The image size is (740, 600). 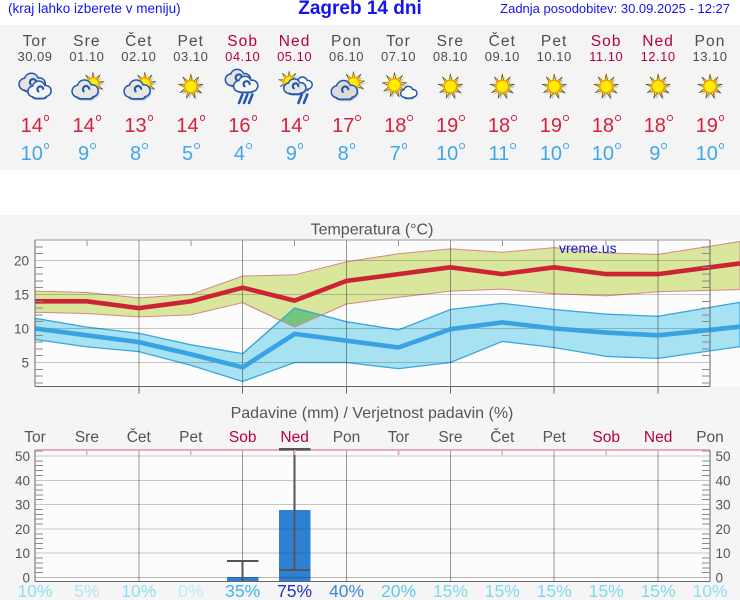 I want to click on svg-text: 35%, so click(x=242, y=590).